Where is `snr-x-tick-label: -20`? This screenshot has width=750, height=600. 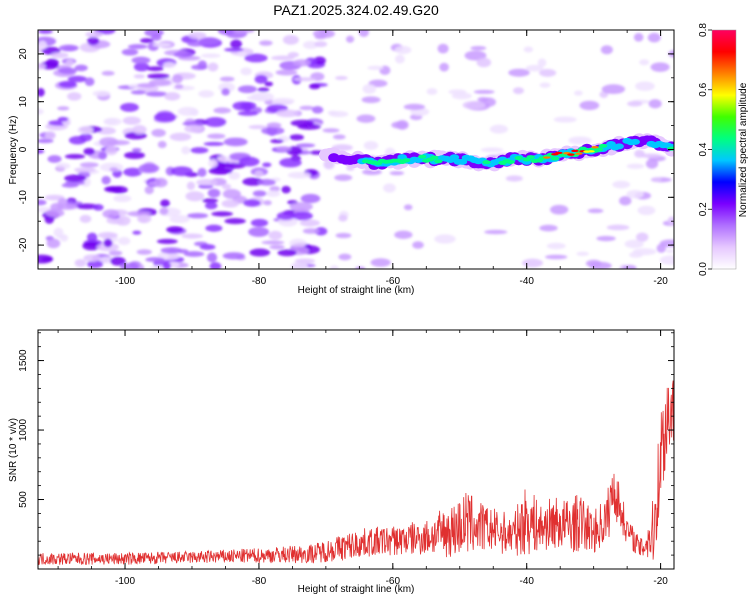 snr-x-tick-label: -20 is located at coordinates (660, 581).